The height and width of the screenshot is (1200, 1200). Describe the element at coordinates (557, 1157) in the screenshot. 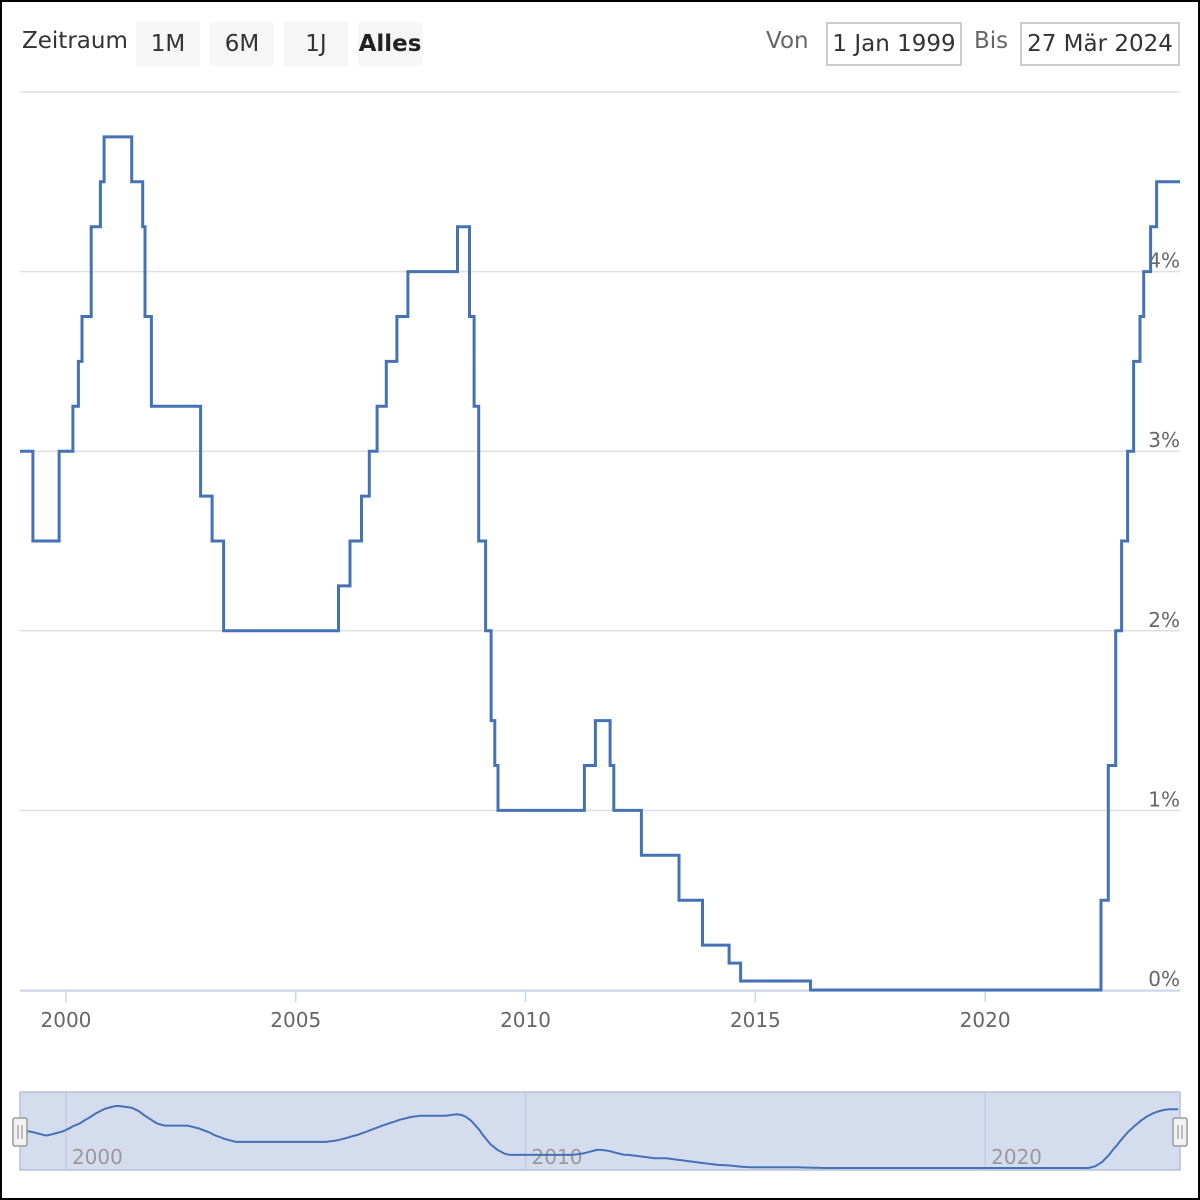

I see `navigator-tick-label: 2010` at that location.